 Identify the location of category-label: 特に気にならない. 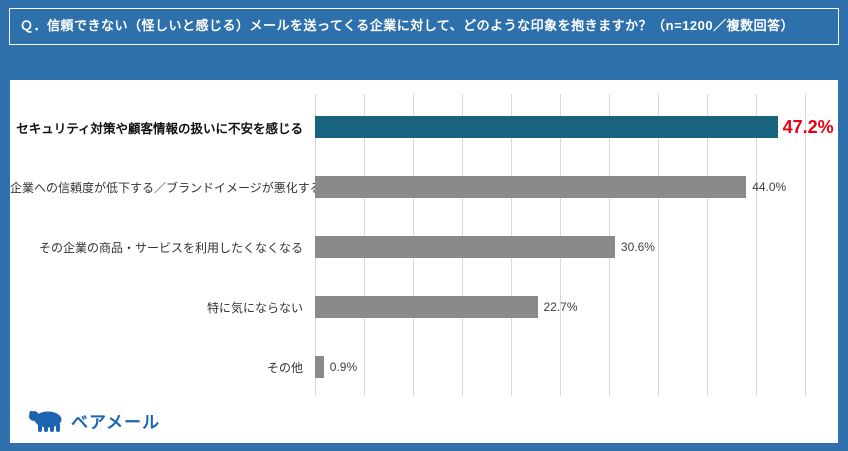
(254, 307).